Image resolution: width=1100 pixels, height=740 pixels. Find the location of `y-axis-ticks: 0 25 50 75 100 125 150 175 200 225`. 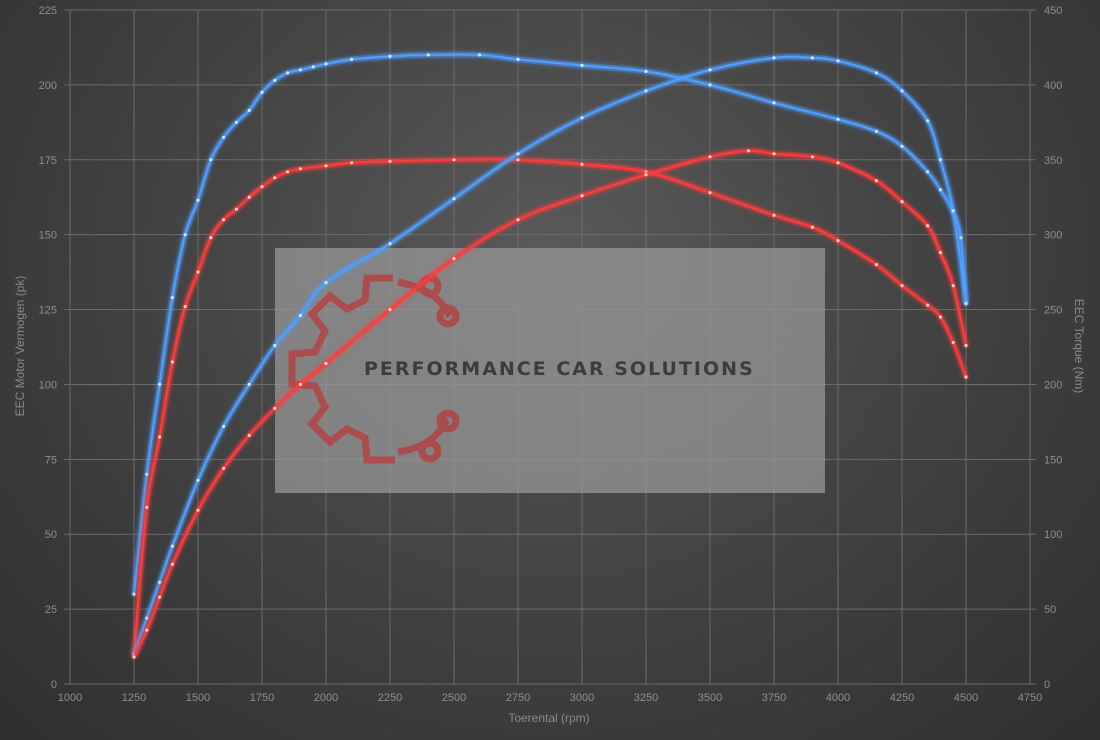

y-axis-ticks: 0 25 50 75 100 125 150 175 200 225 is located at coordinates (48, 348).